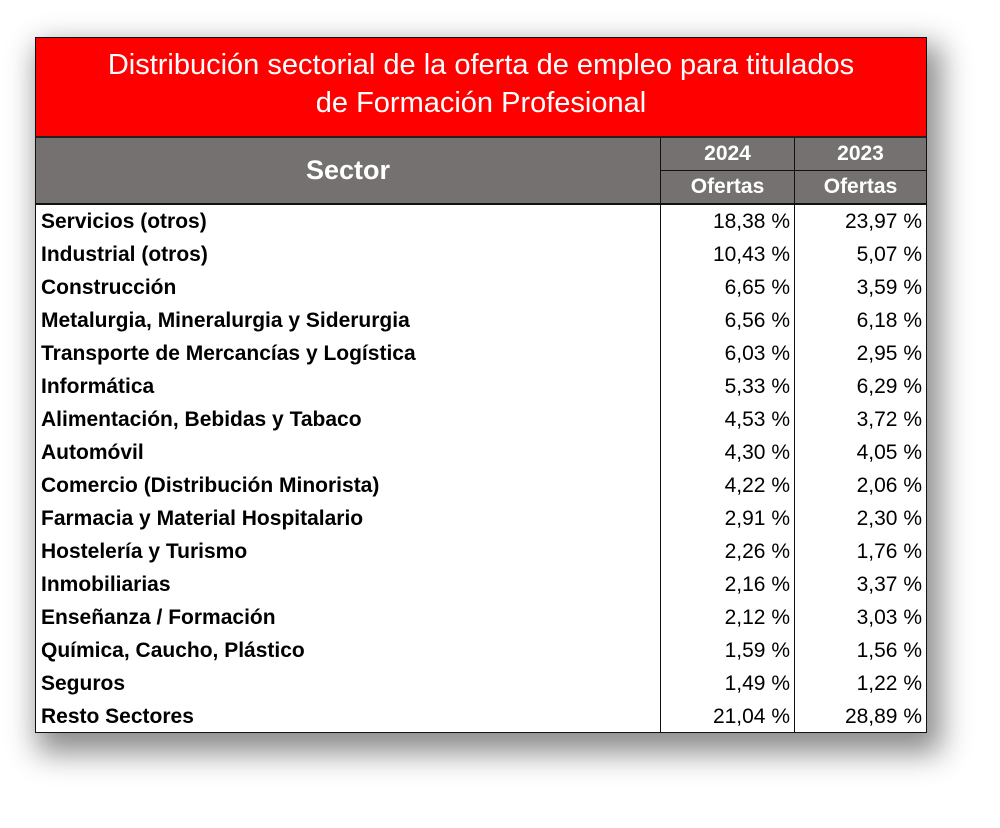  I want to click on sector-cell: Hostelería y Turismo, so click(348, 551).